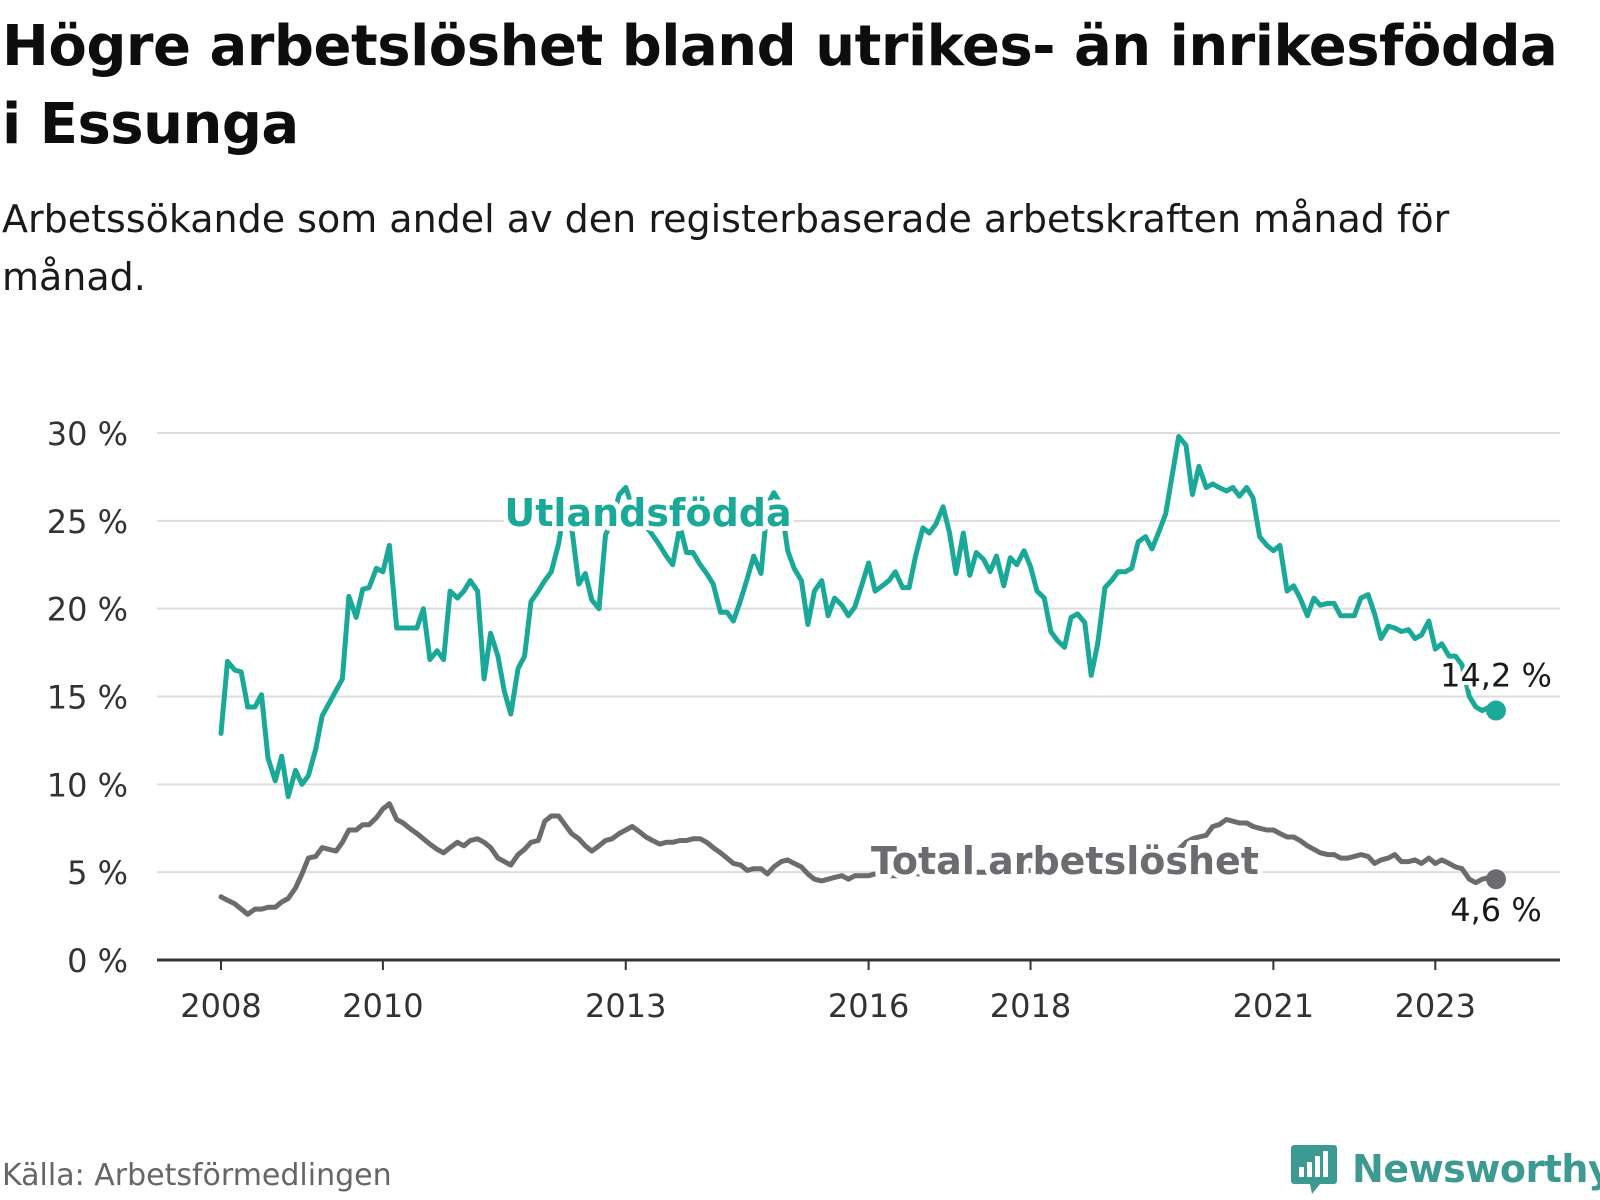  I want to click on x-tick-label: 2023, so click(1435, 1003).